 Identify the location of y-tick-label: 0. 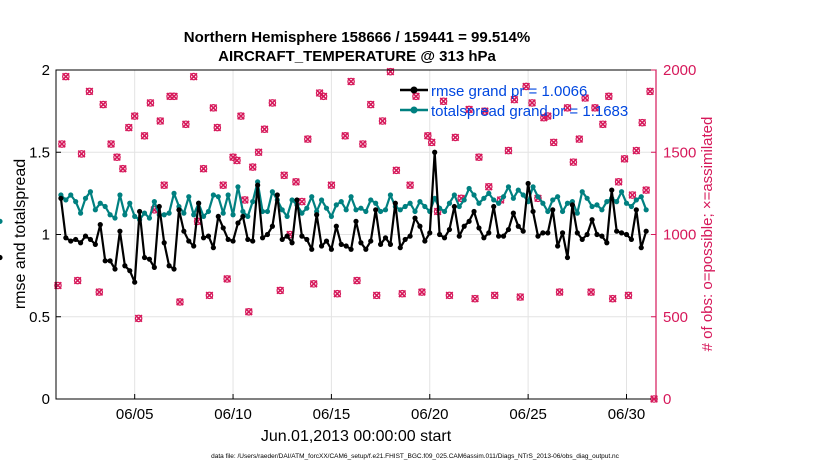
(46, 399).